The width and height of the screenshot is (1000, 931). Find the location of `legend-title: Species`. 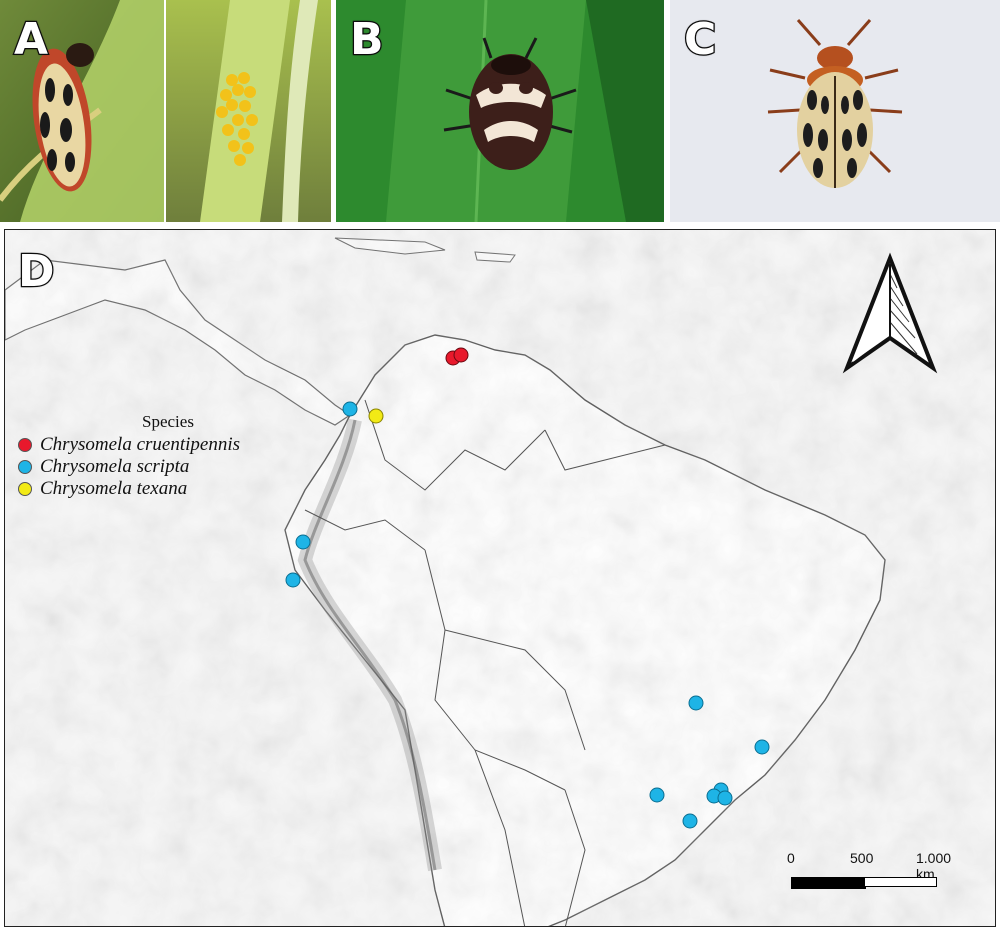

legend-title: Species is located at coordinates (168, 421).